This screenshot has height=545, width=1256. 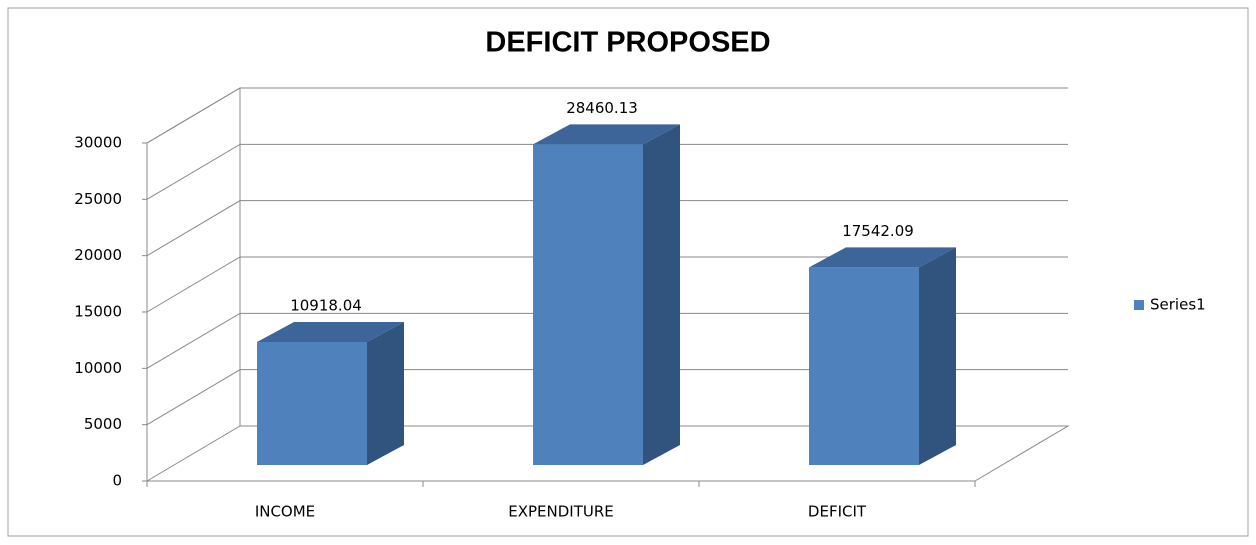 I want to click on chart-title: DEFICIT PROPOSED, so click(x=627, y=43).